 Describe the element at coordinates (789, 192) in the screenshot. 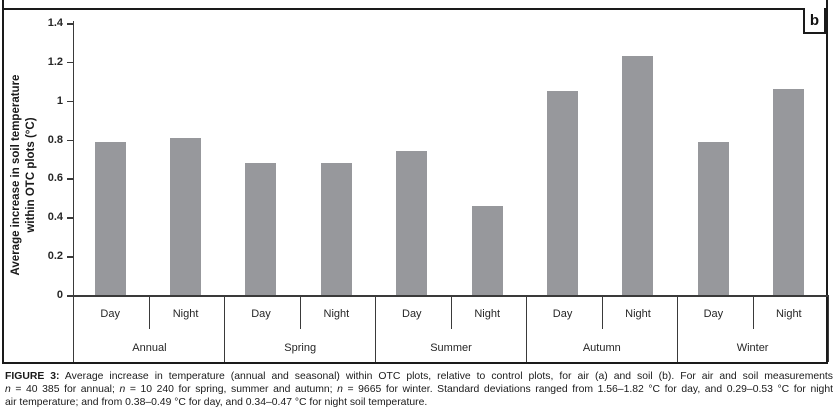

I see `bar-winter-night` at that location.